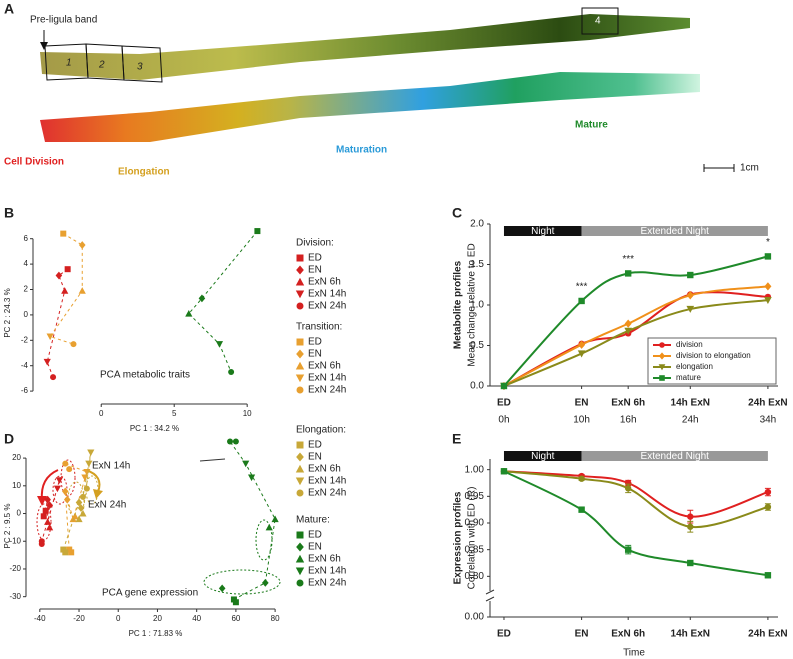 Image resolution: width=793 pixels, height=659 pixels. I want to click on legend-title: Mature:, so click(313, 520).